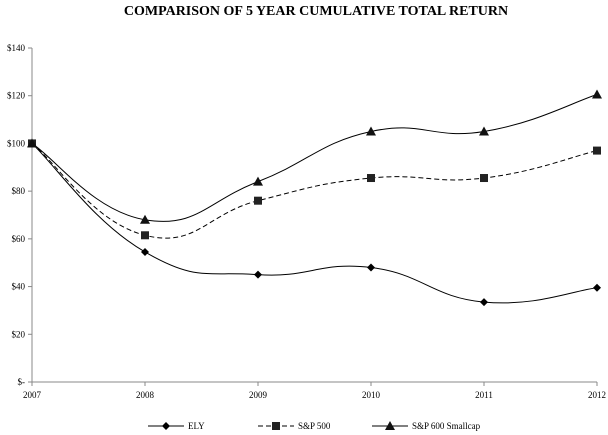 The height and width of the screenshot is (435, 608). I want to click on legend-label-sp-600-smallcap: S&P 600 Smallcap, so click(446, 426).